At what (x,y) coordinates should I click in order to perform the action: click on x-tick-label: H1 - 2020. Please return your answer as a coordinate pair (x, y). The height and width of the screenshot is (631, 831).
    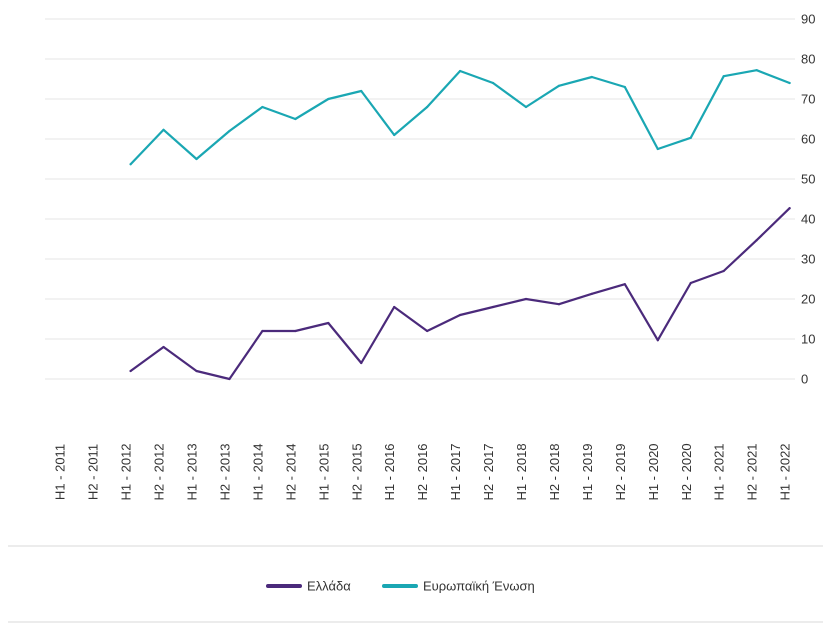
    Looking at the image, I should click on (653, 471).